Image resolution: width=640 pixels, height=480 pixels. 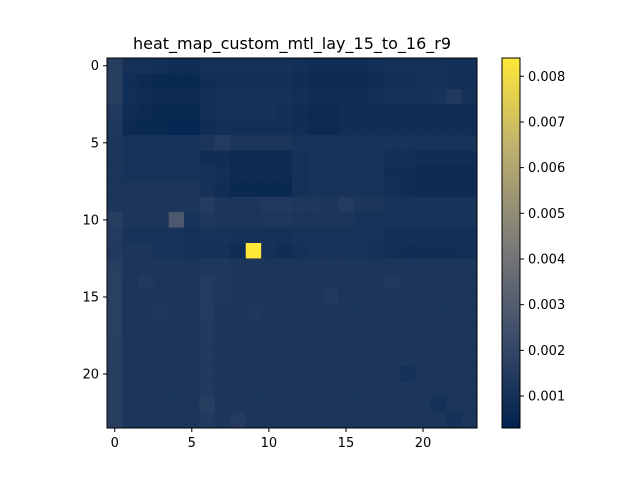 What do you see at coordinates (269, 443) in the screenshot?
I see `x-tick-label: 10` at bounding box center [269, 443].